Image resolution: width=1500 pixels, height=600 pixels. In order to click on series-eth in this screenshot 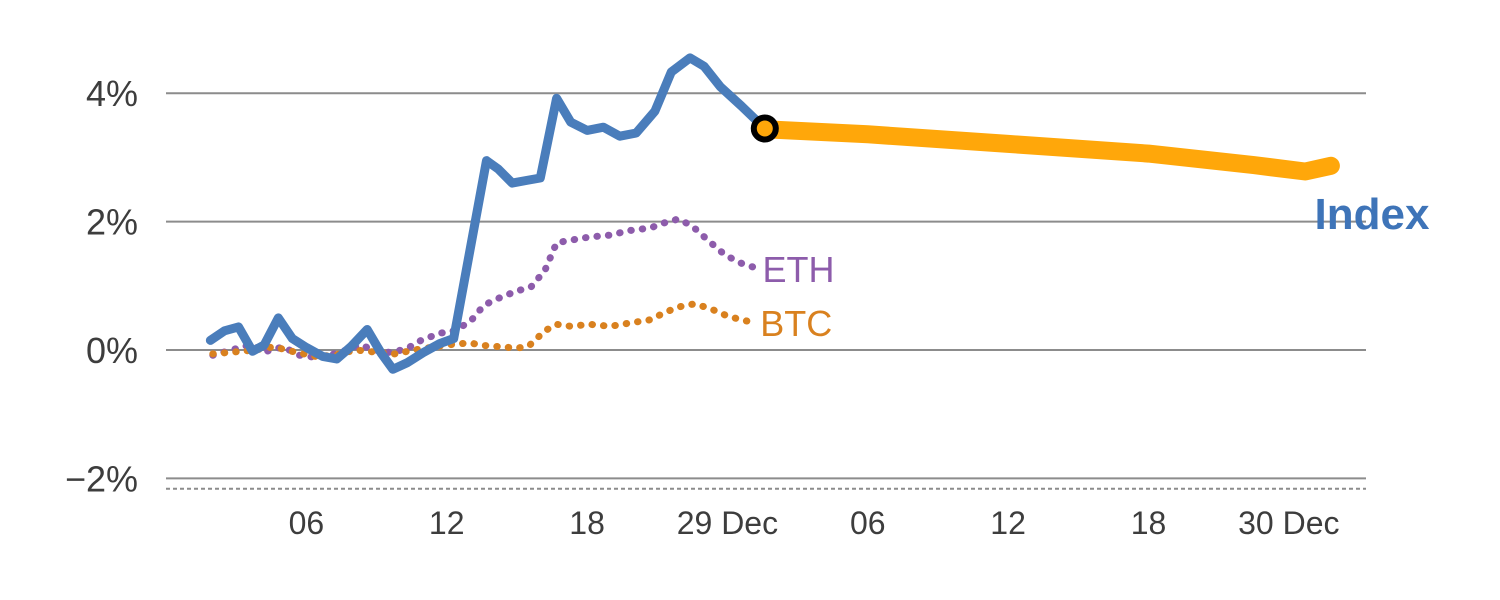, I will do `click(484, 288)`.